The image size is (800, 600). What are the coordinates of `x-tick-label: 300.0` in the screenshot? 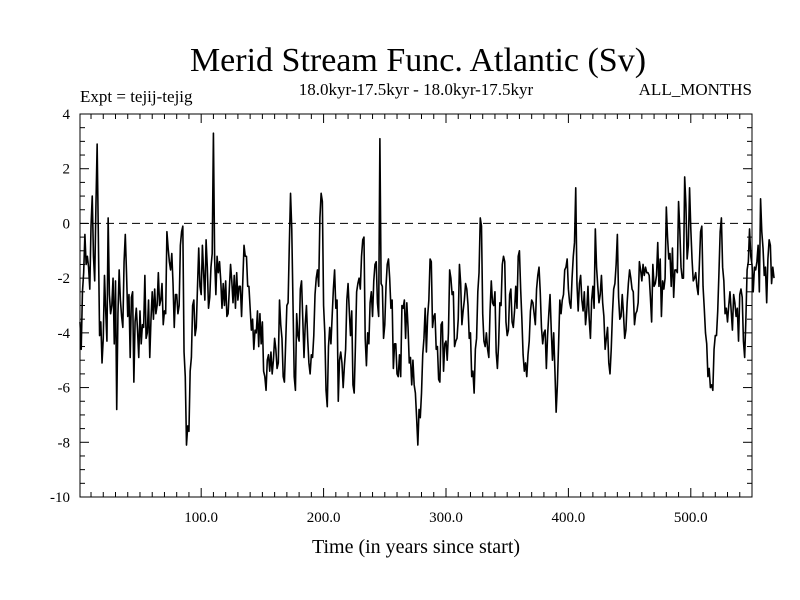 It's located at (446, 518).